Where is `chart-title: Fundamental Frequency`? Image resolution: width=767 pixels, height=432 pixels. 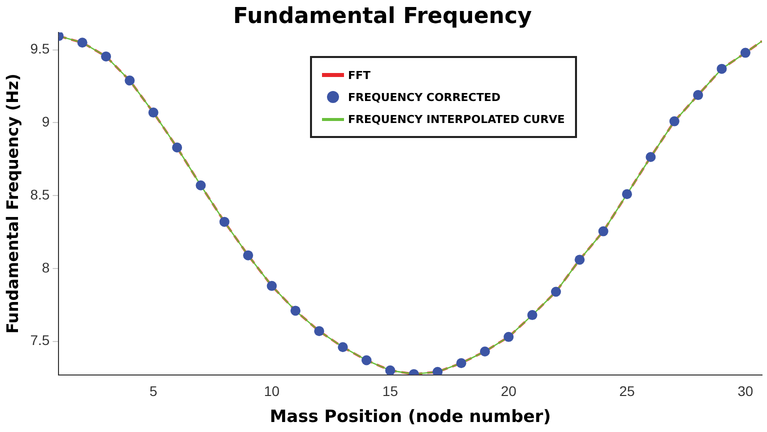 chart-title: Fundamental Frequency is located at coordinates (382, 16).